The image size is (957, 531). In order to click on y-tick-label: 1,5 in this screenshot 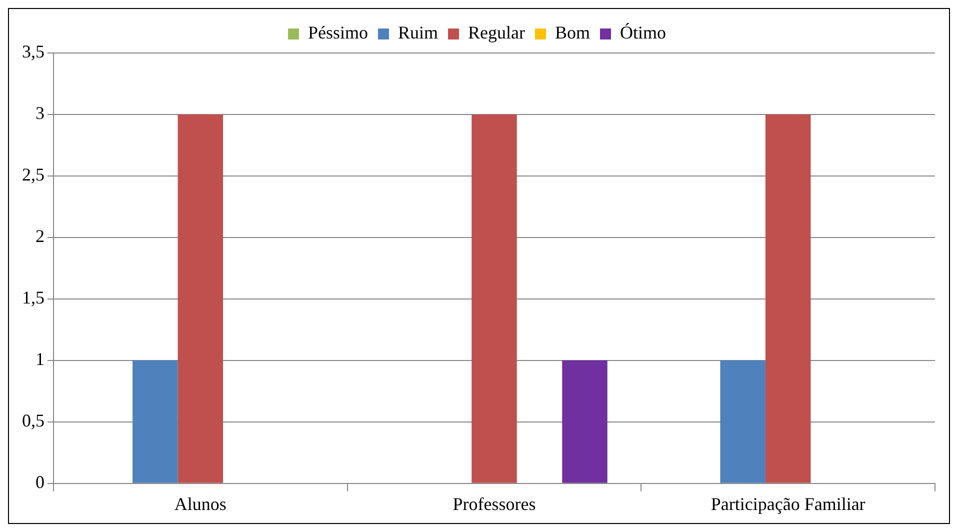, I will do `click(33, 298)`.